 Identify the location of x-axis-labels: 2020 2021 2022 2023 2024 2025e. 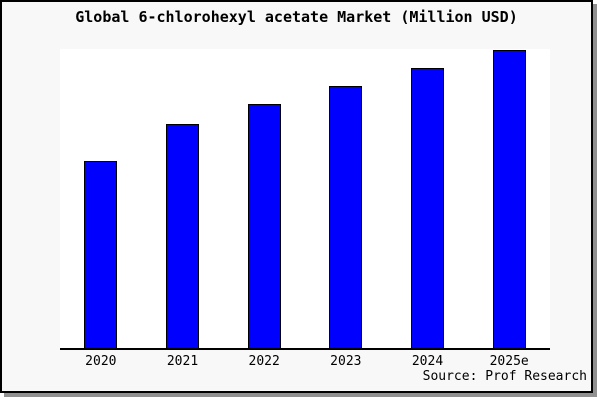
(305, 363).